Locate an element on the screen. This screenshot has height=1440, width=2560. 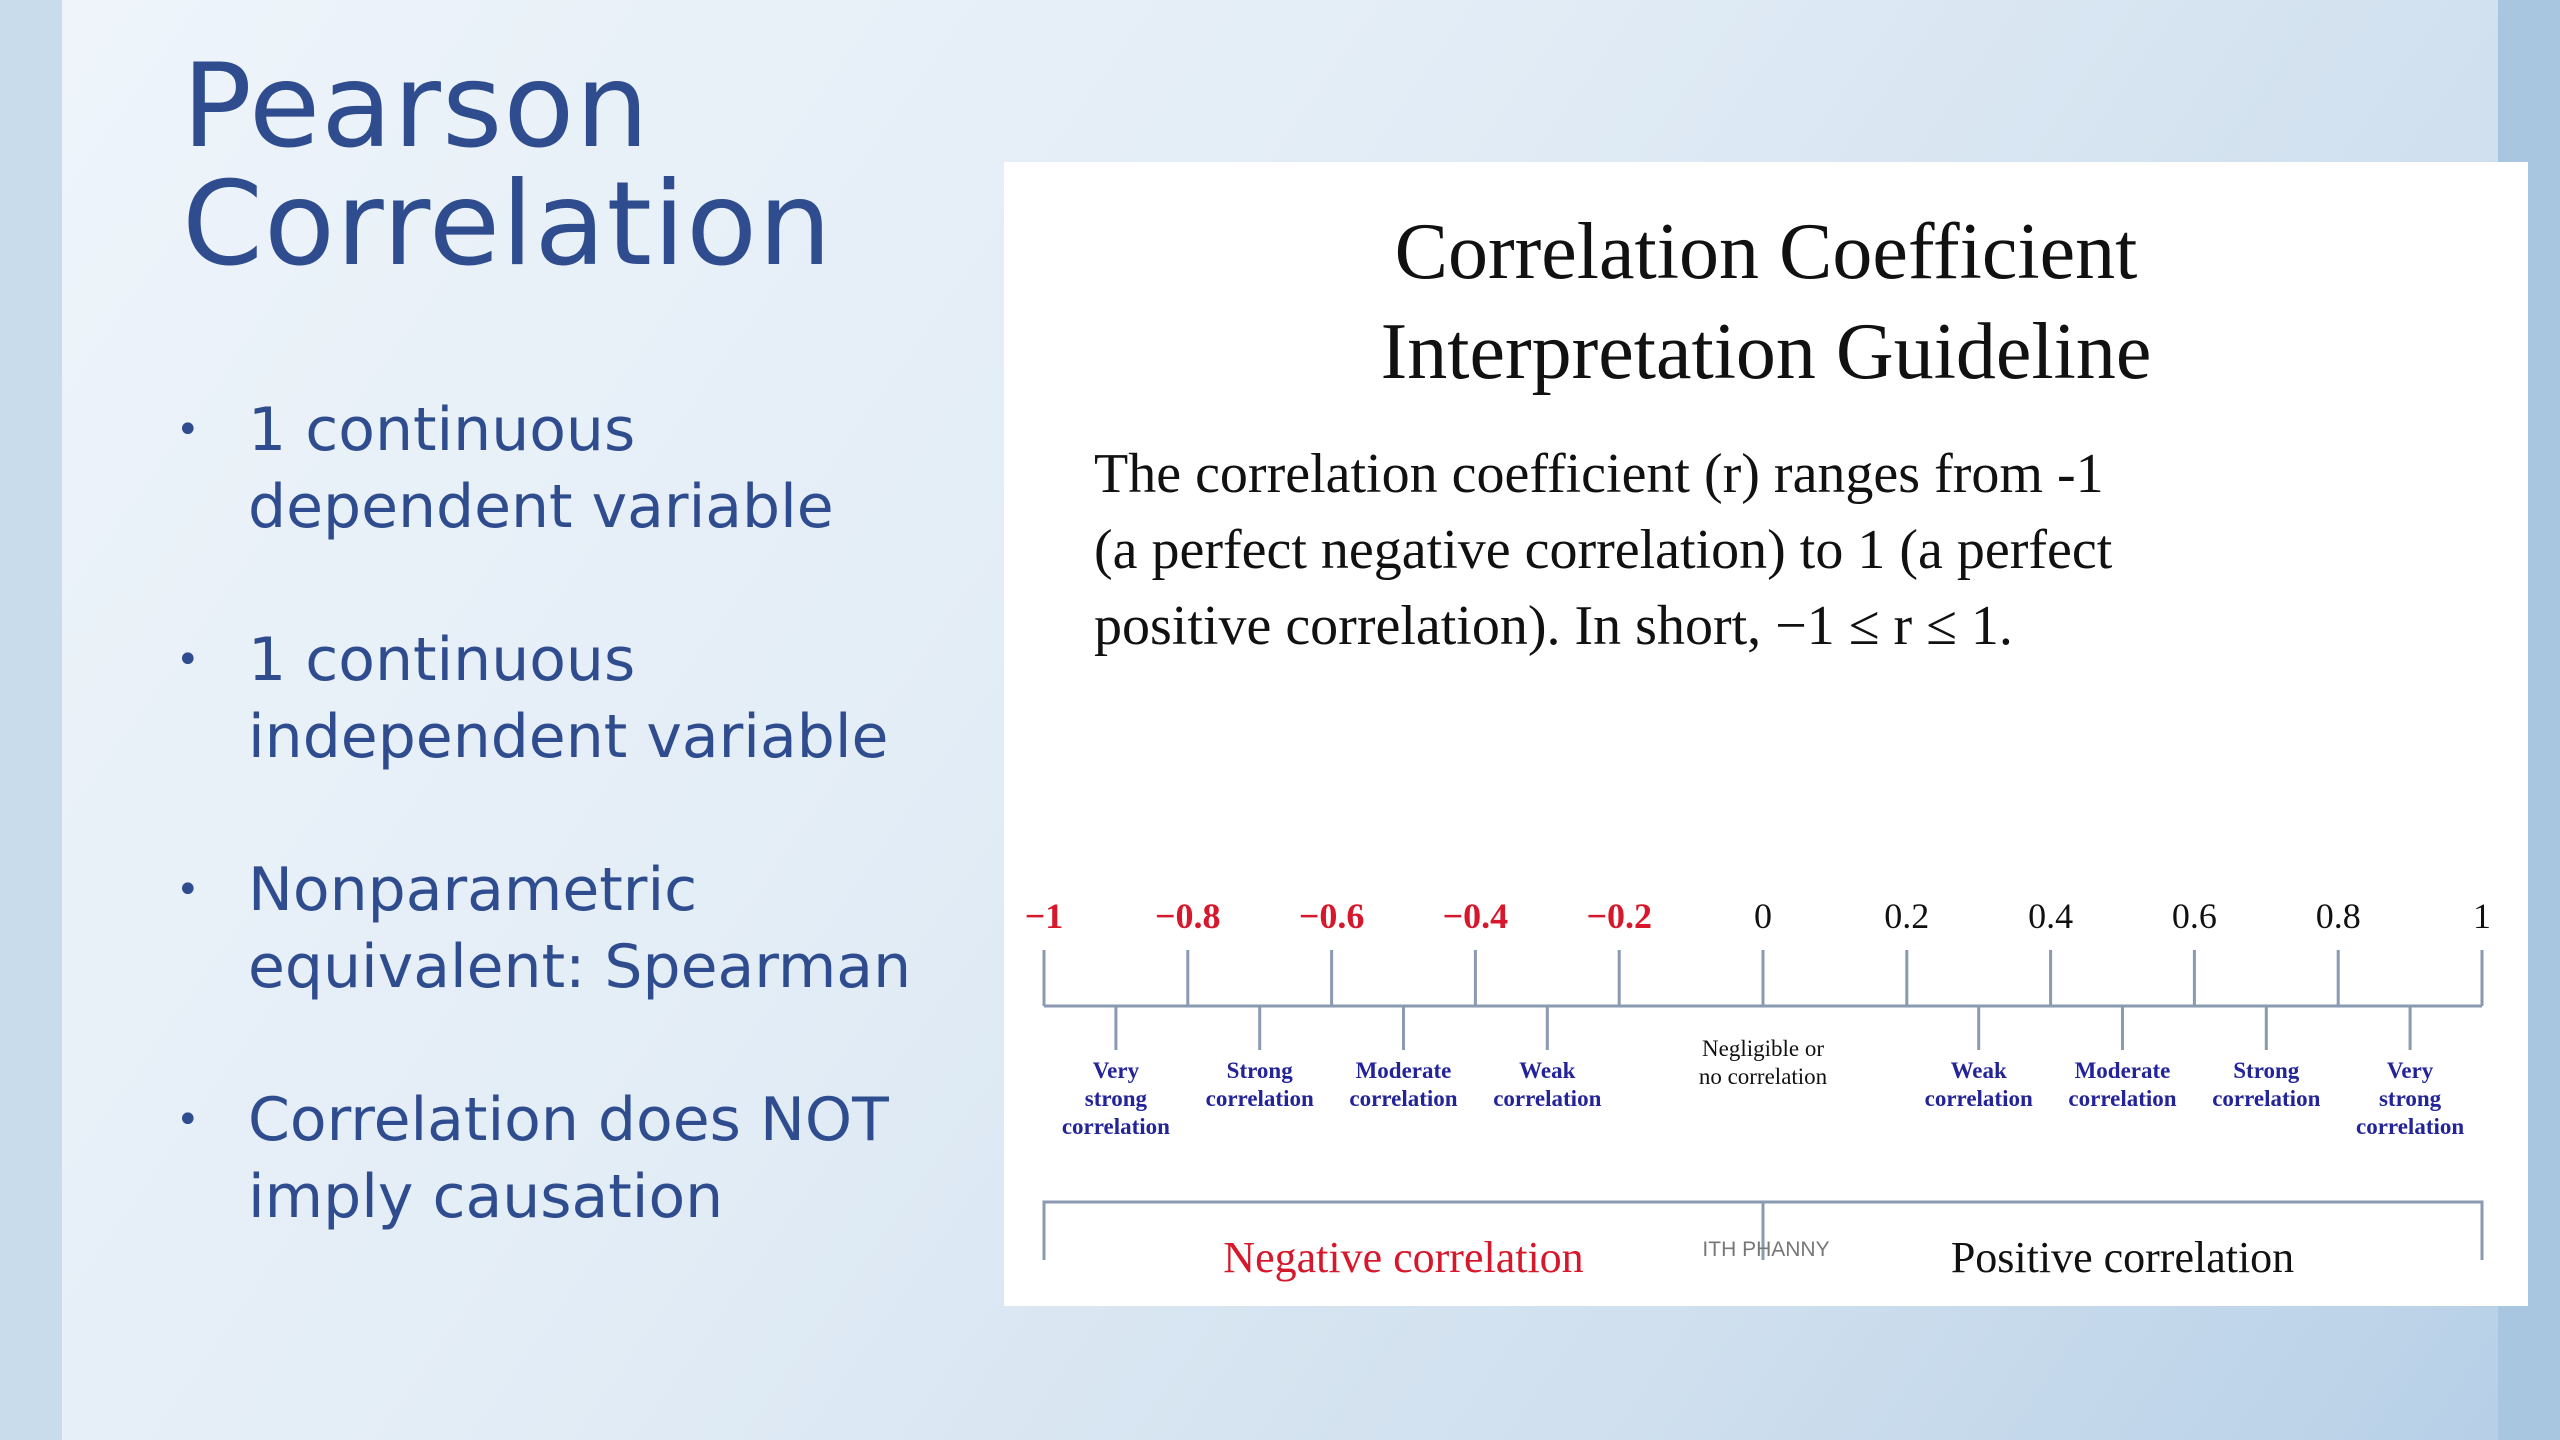
tick-label: −0.4 is located at coordinates (1476, 916).